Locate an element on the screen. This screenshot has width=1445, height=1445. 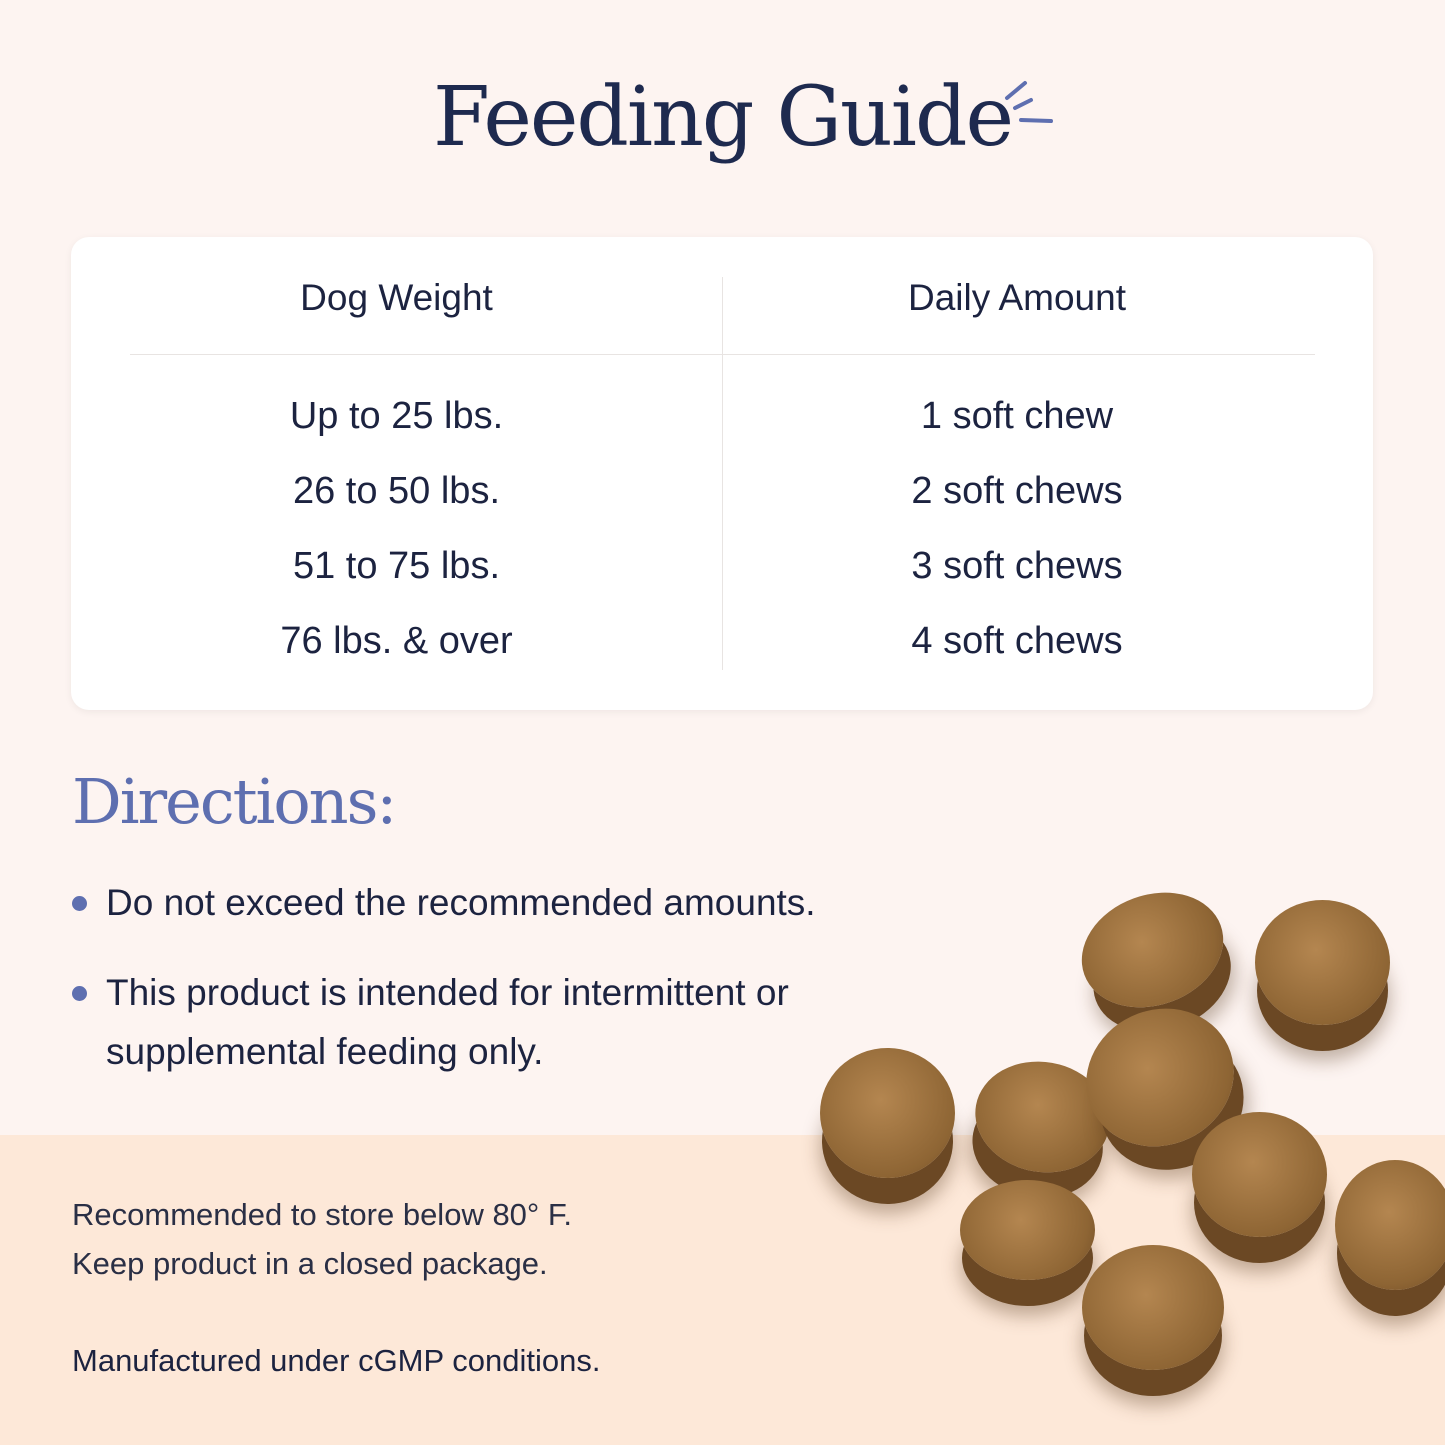
direction-item: Do not exceed the recommended amounts. is located at coordinates (499, 902).